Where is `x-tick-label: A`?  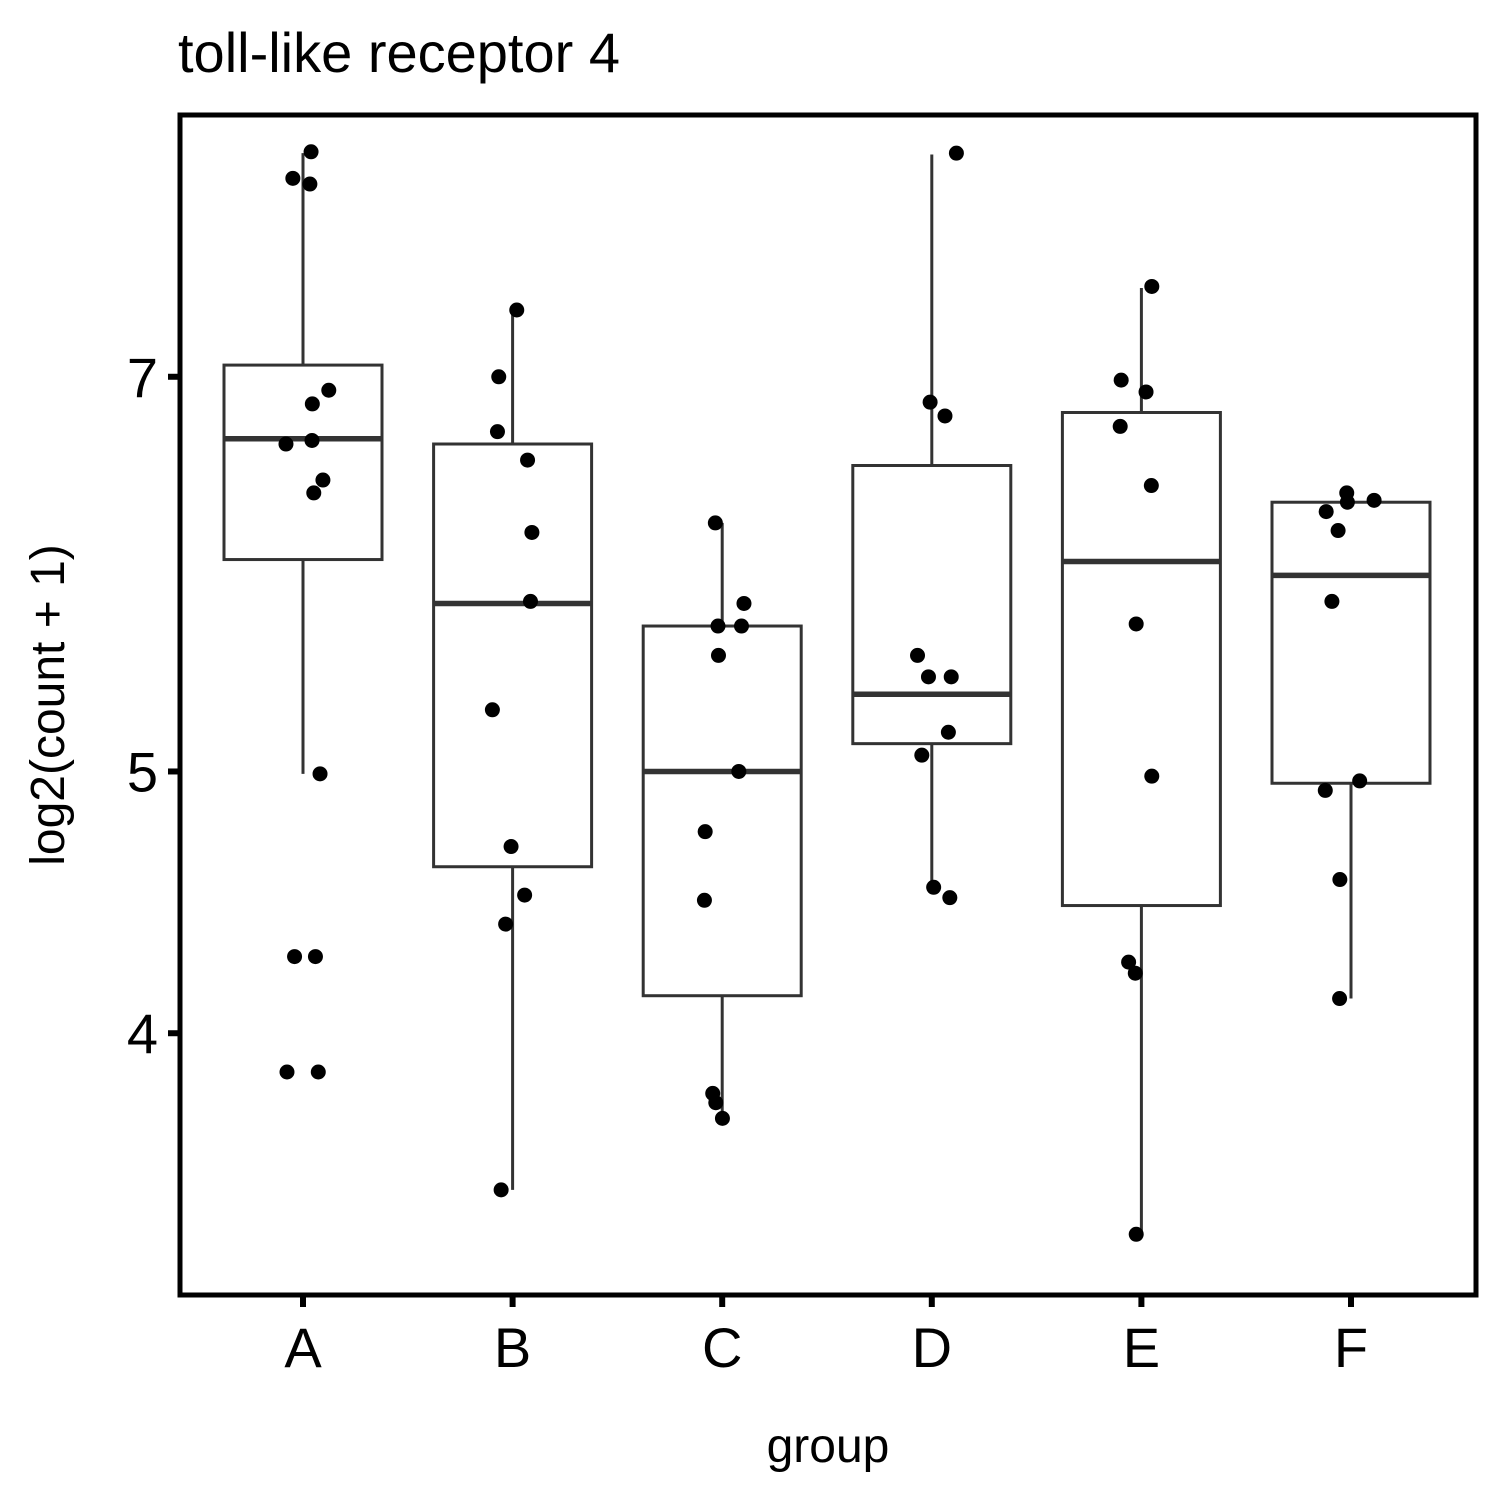
x-tick-label: A is located at coordinates (303, 1347).